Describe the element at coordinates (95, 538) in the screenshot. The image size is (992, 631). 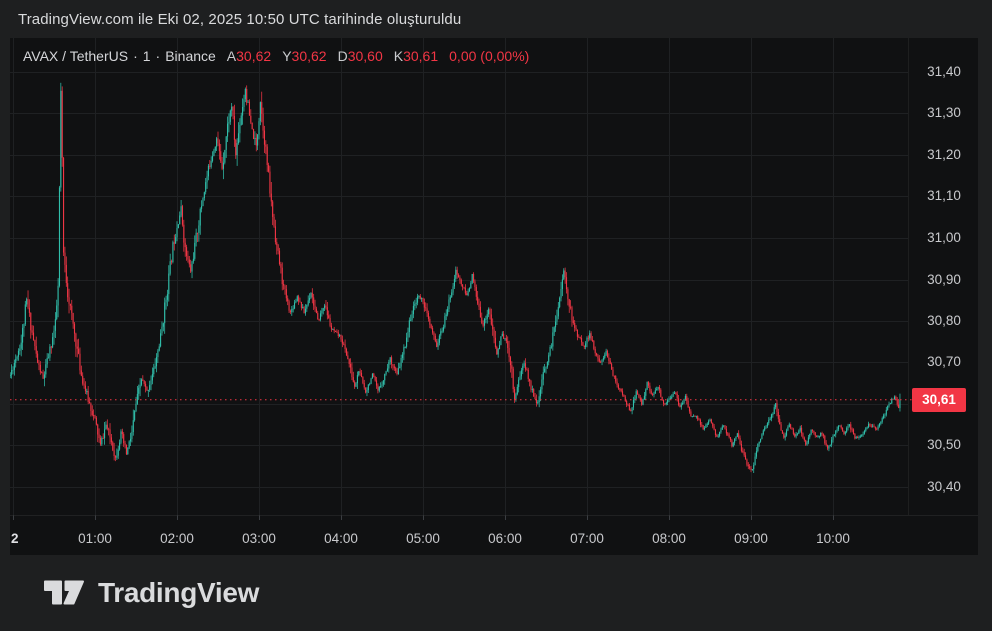
I see `time-tick-label: 01:00` at that location.